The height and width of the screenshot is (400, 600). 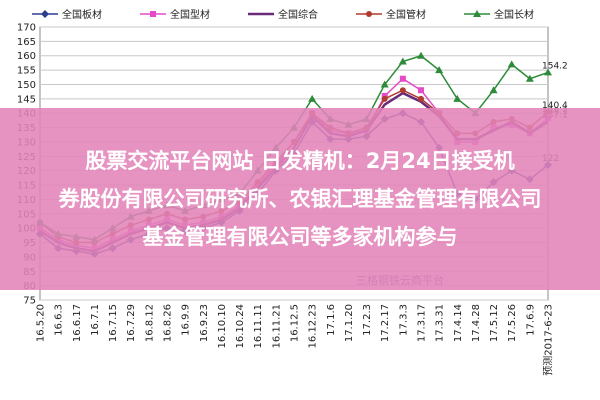 What do you see at coordinates (555, 106) in the screenshot?
I see `data-label: 140.4` at bounding box center [555, 106].